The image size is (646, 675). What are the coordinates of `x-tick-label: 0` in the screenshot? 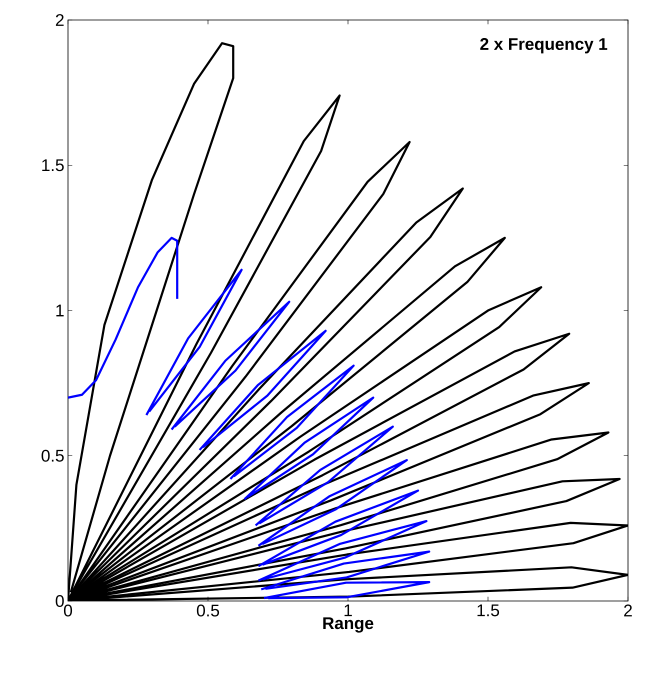 It's located at (68, 610).